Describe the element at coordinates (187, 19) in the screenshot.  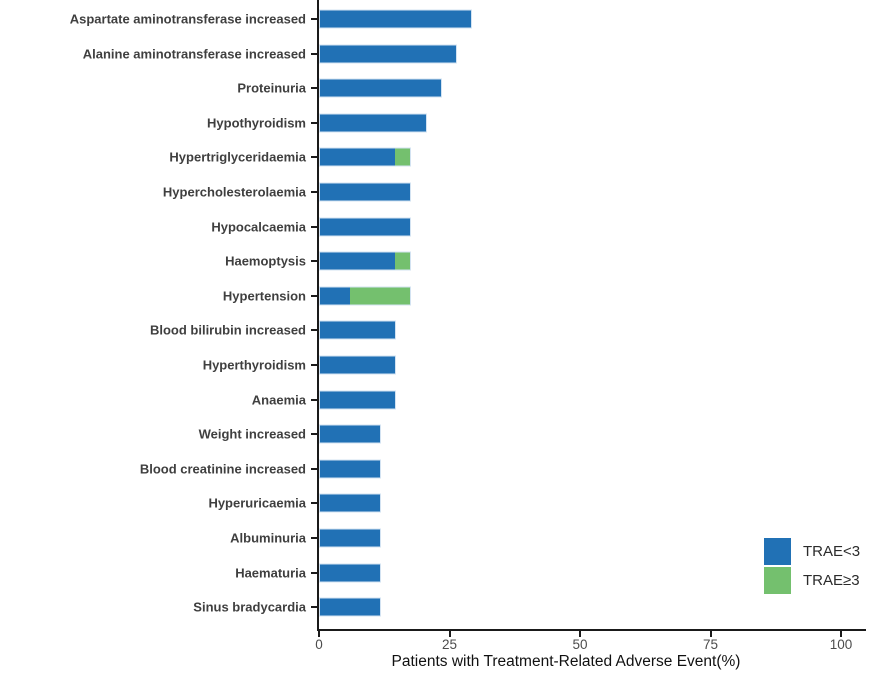
I see `category-label: Aspartate aminotransferase increased` at that location.